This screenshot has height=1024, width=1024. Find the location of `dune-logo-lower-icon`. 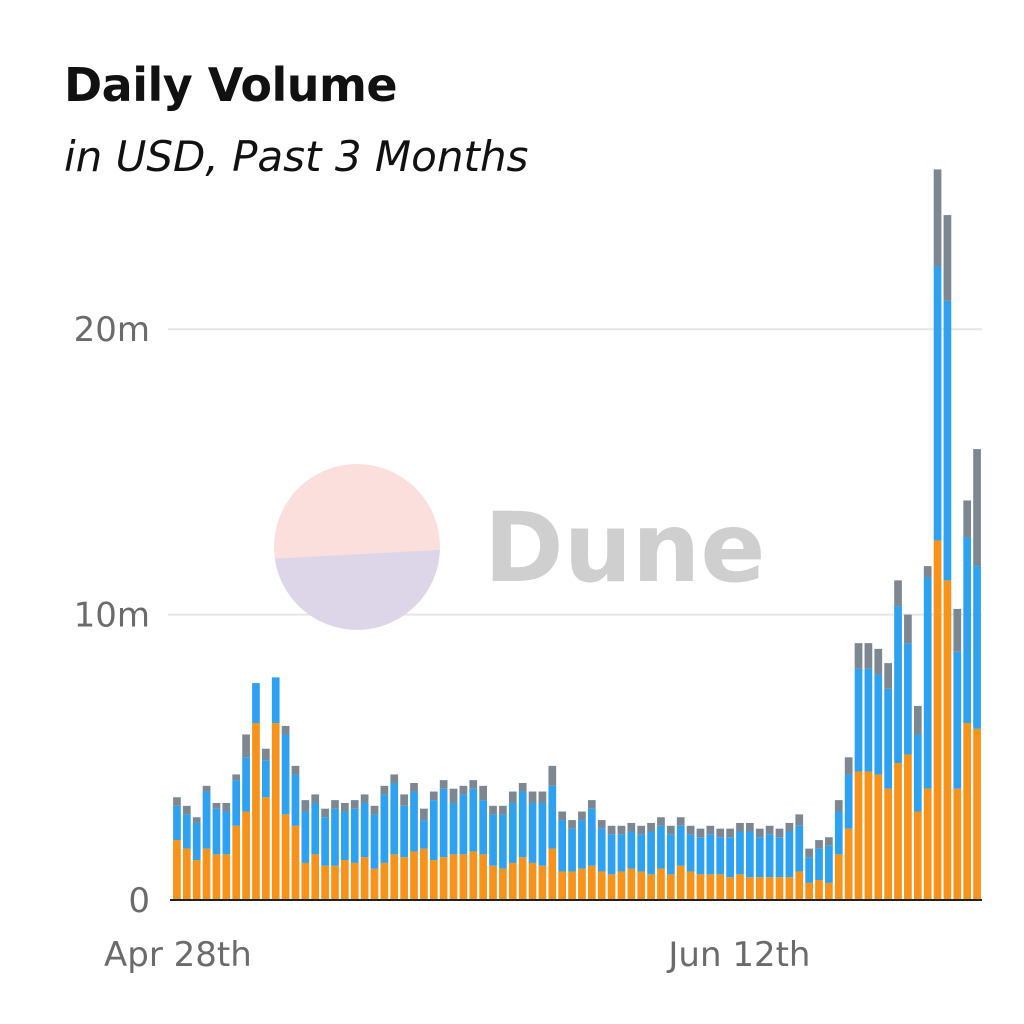

dune-logo-lower-icon is located at coordinates (357, 589).